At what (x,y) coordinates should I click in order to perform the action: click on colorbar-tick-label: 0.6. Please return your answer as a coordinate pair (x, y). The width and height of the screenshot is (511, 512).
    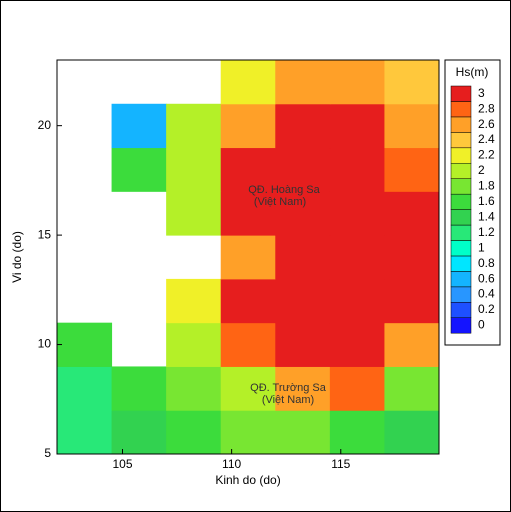
    Looking at the image, I should click on (486, 278).